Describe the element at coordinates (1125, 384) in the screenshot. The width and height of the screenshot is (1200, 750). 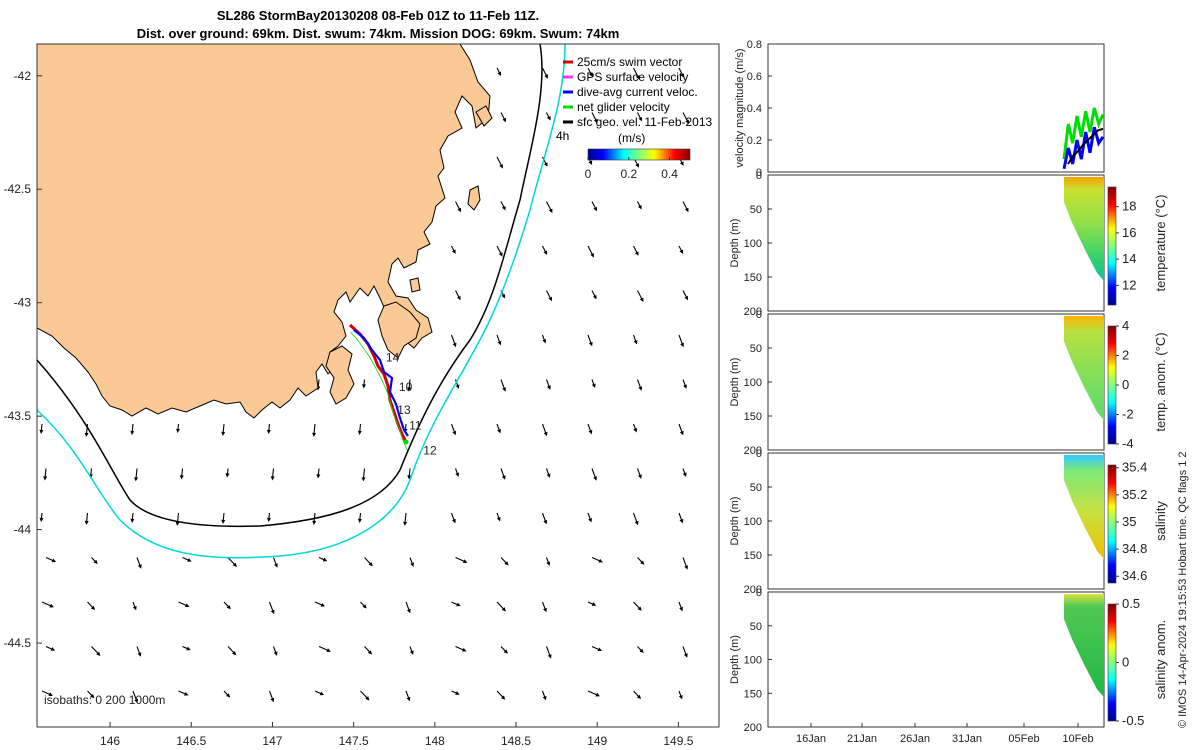
I see `colorbar-tick-label: 0` at that location.